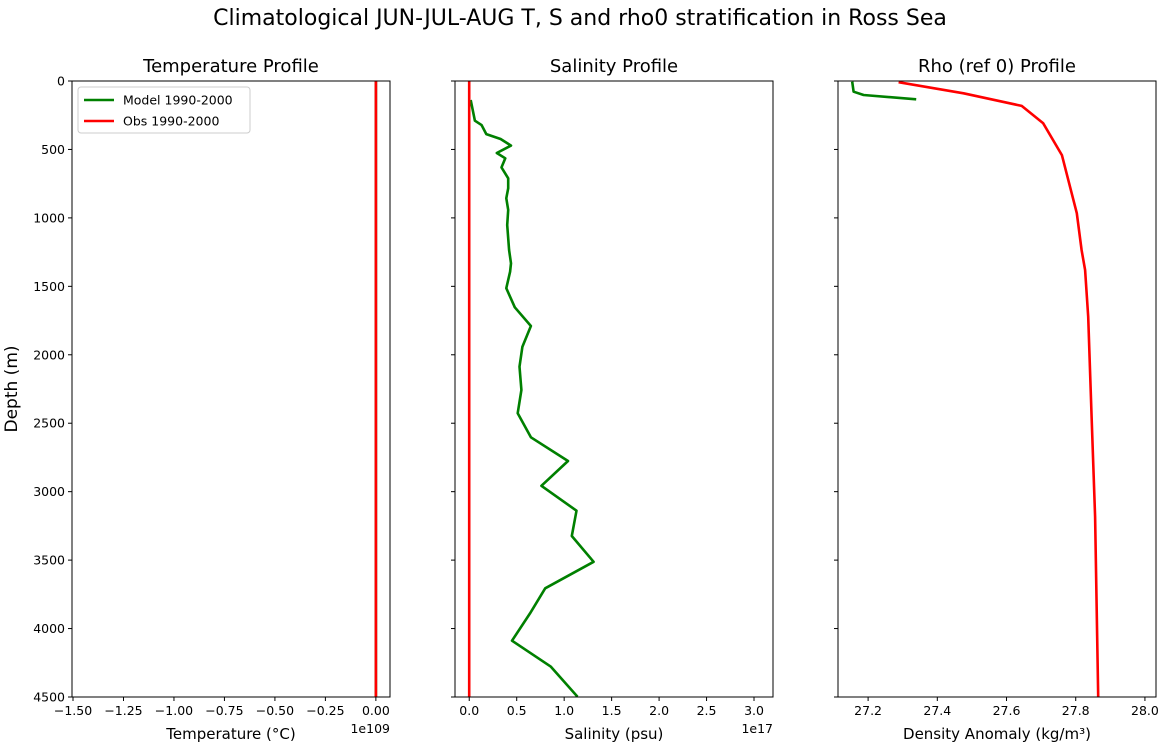 The height and width of the screenshot is (747, 1161). I want to click on panel-title: Rho (ref 0) Profile, so click(997, 66).